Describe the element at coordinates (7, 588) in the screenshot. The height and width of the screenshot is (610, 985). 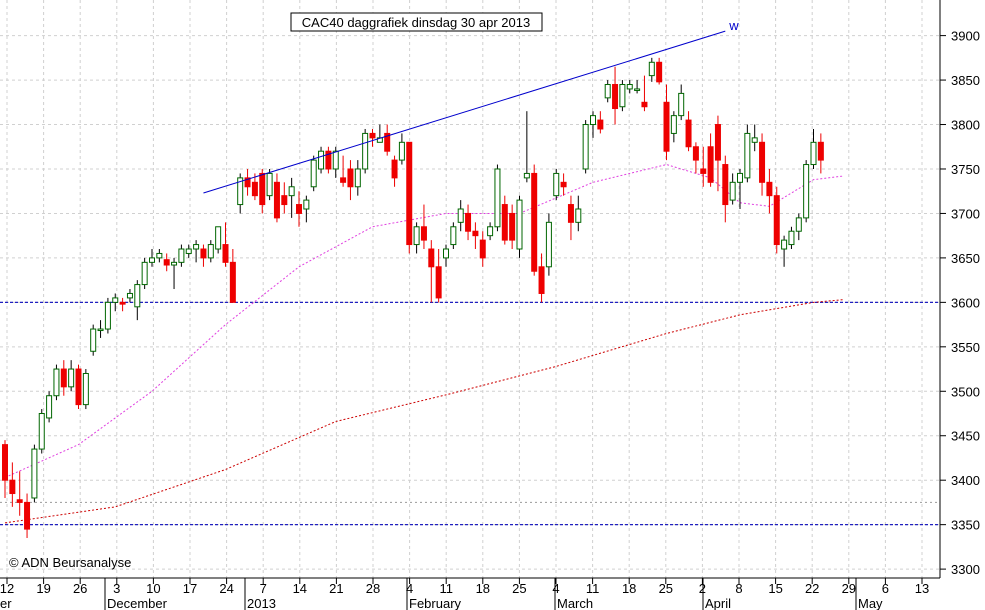
I see `x-day-label: 12` at that location.